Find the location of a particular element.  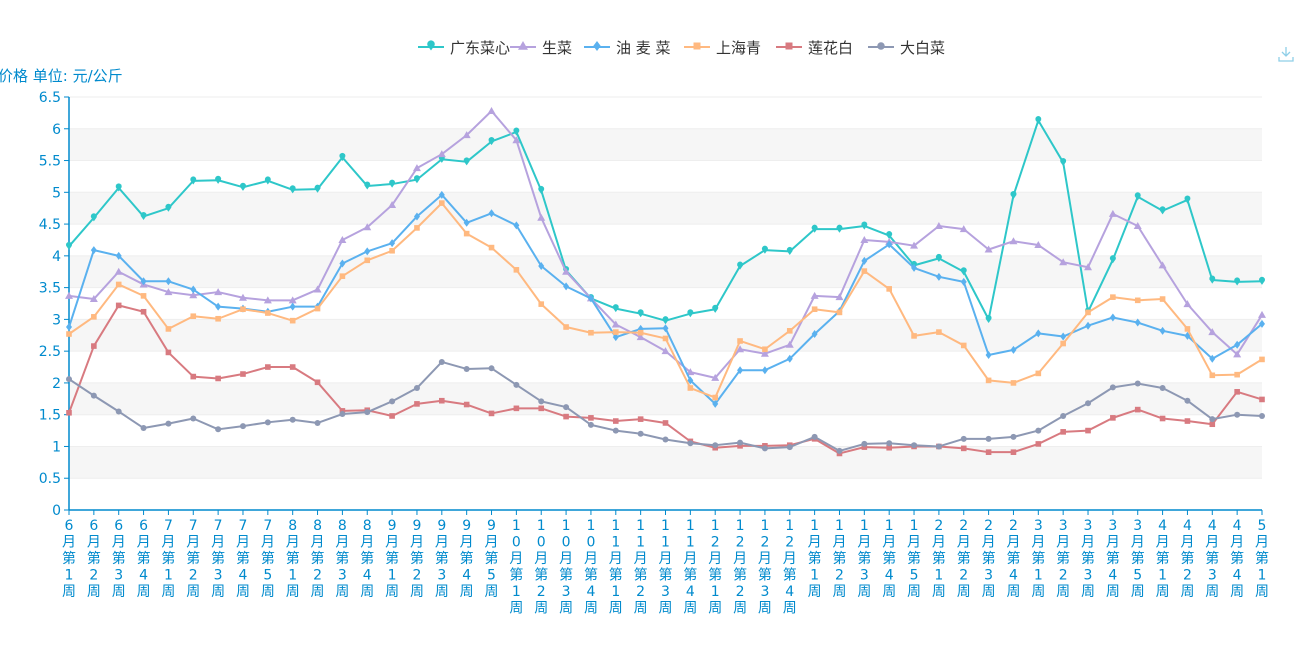

legend-item: 莲花白 is located at coordinates (814, 48).